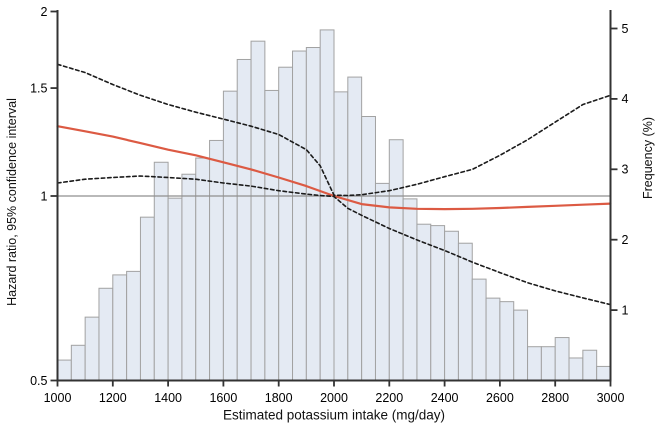 The height and width of the screenshot is (428, 661). I want to click on y-left-tick-label: 0.5, so click(38, 381).